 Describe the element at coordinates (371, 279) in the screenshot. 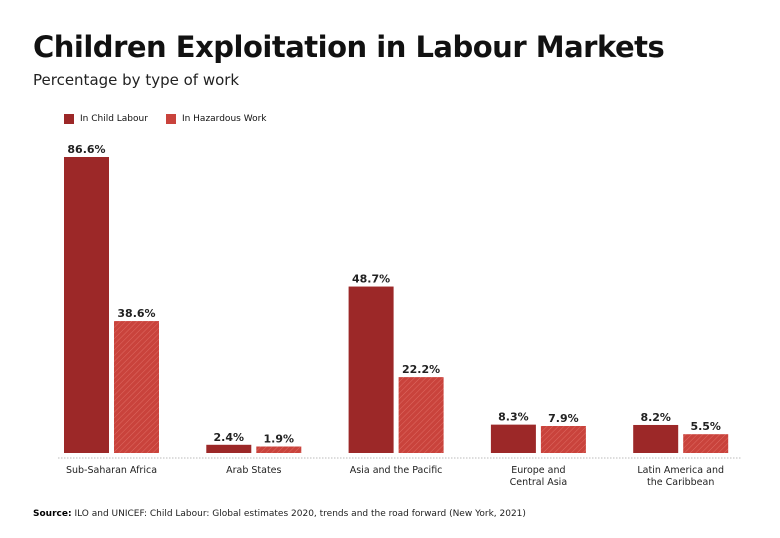

I see `data-label: 48.7%` at that location.